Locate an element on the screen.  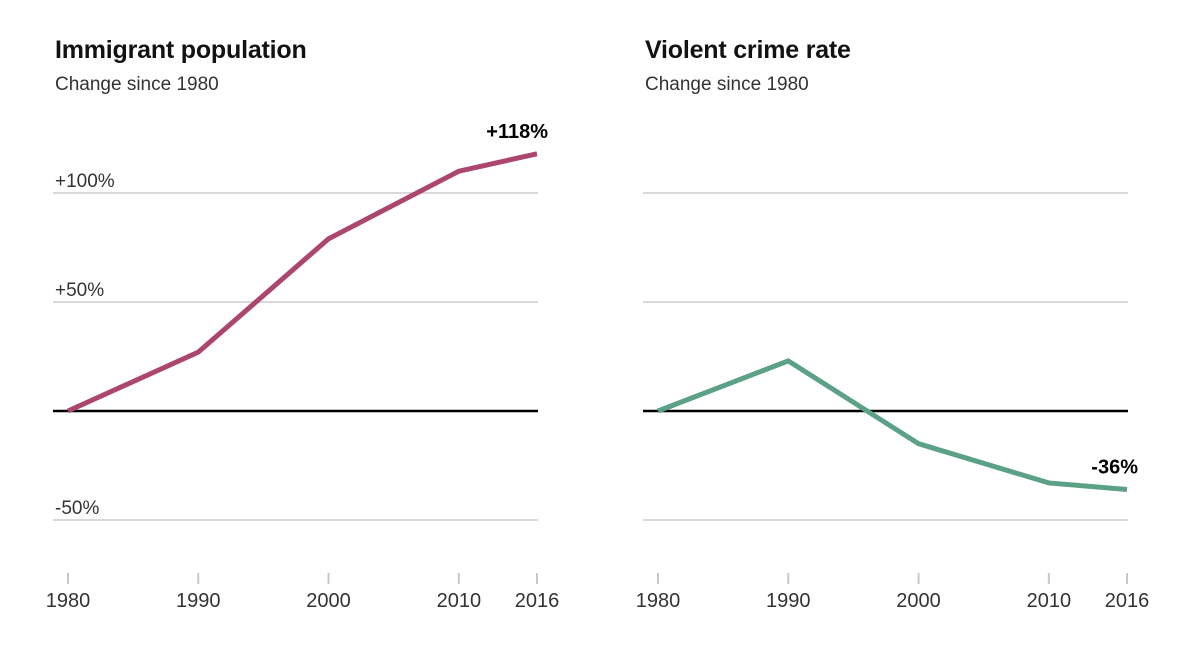
end-value-annotation: -36% is located at coordinates (1114, 467).